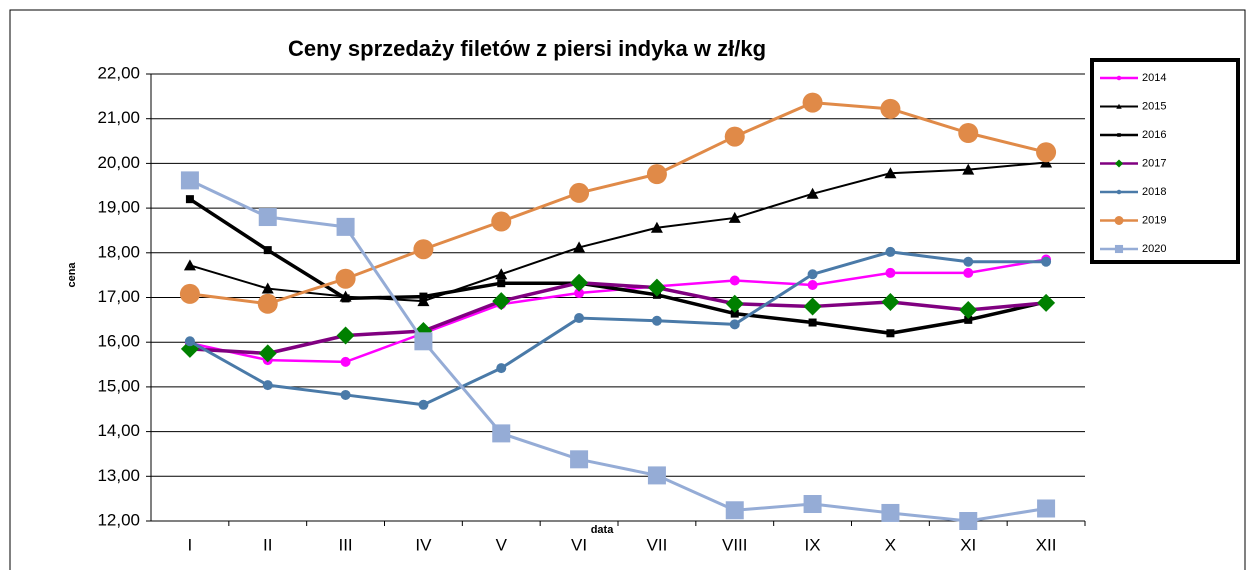 The image size is (1255, 570). What do you see at coordinates (423, 544) in the screenshot?
I see `x-tick-label: IV` at bounding box center [423, 544].